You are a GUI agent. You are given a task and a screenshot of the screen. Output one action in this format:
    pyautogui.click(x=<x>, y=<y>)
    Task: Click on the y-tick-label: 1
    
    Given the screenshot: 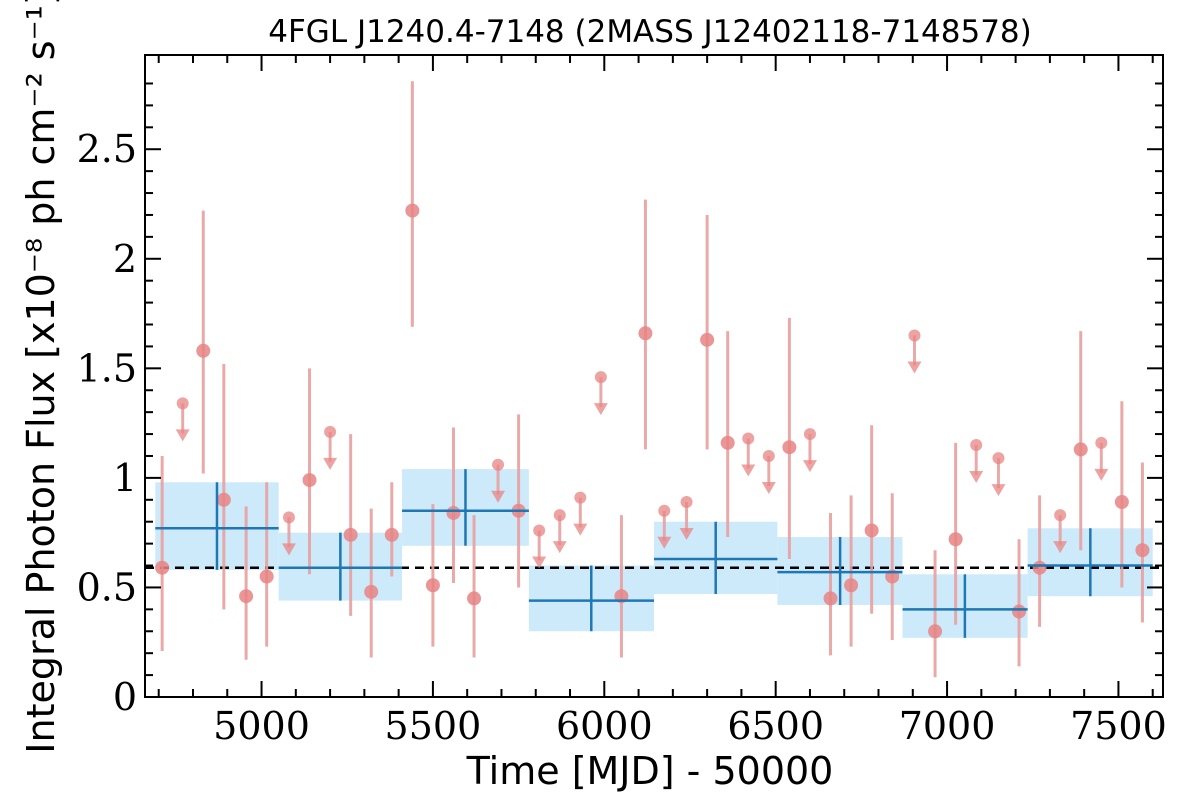 What is the action you would take?
    pyautogui.click(x=125, y=478)
    